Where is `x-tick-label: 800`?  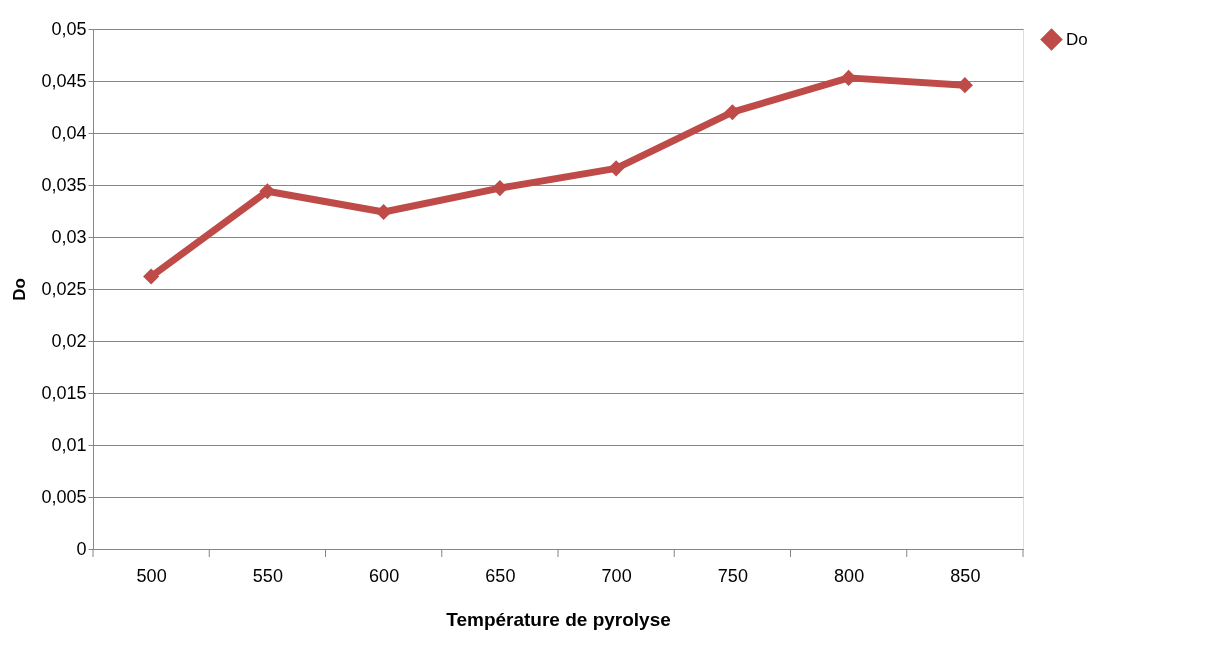
x-tick-label: 800 is located at coordinates (849, 575).